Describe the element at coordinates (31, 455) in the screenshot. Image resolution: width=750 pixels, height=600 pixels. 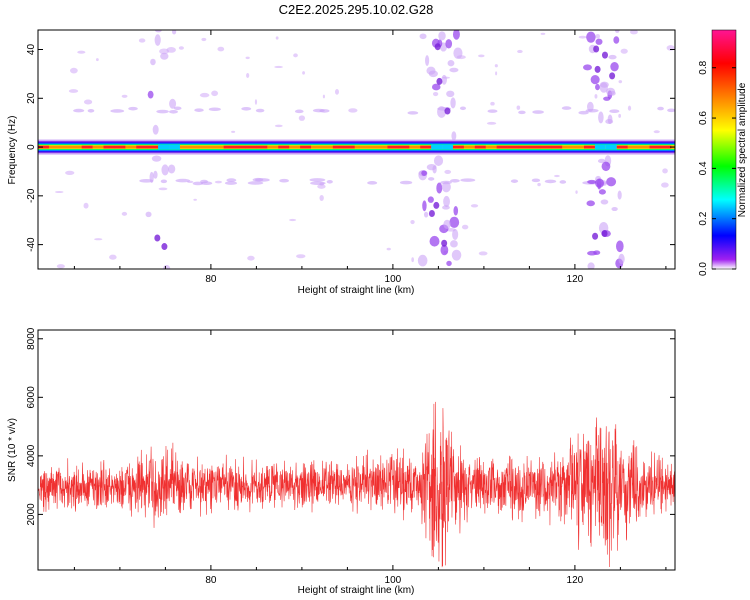
I see `y-tick-label: 4000` at that location.